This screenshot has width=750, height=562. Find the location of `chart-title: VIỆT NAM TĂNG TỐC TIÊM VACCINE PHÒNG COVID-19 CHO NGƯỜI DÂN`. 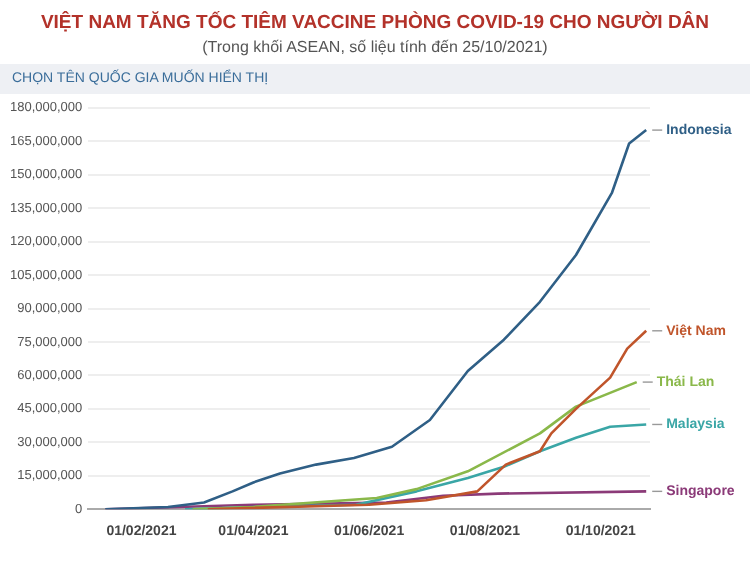

chart-title: VIỆT NAM TĂNG TỐC TIÊM VACCINE PHÒNG COVID-19 CHO NGƯỜI DÂN is located at coordinates (375, 23).